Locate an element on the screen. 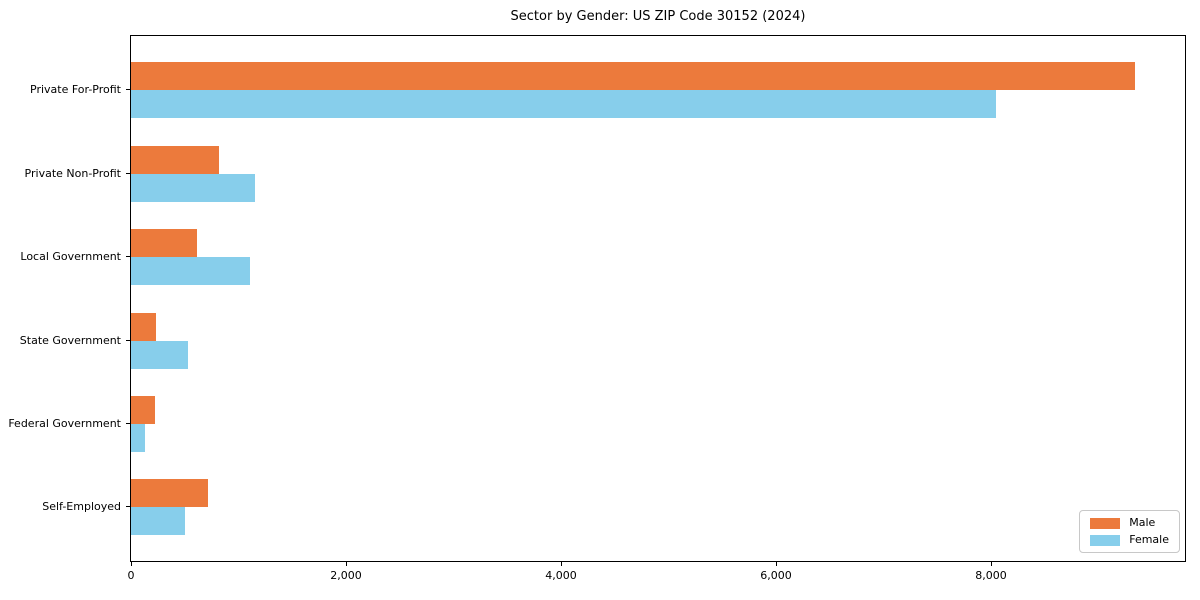 Image resolution: width=1200 pixels, height=600 pixels. ytick-label-private-non-profit: Private Non-Profit is located at coordinates (72, 173).